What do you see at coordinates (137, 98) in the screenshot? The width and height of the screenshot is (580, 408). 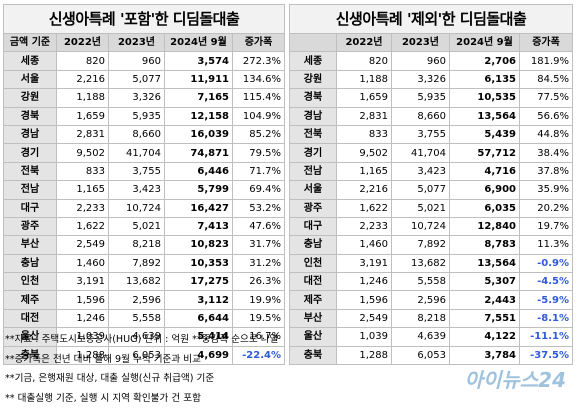 I see `value-2023-cell: 3,326` at bounding box center [137, 98].